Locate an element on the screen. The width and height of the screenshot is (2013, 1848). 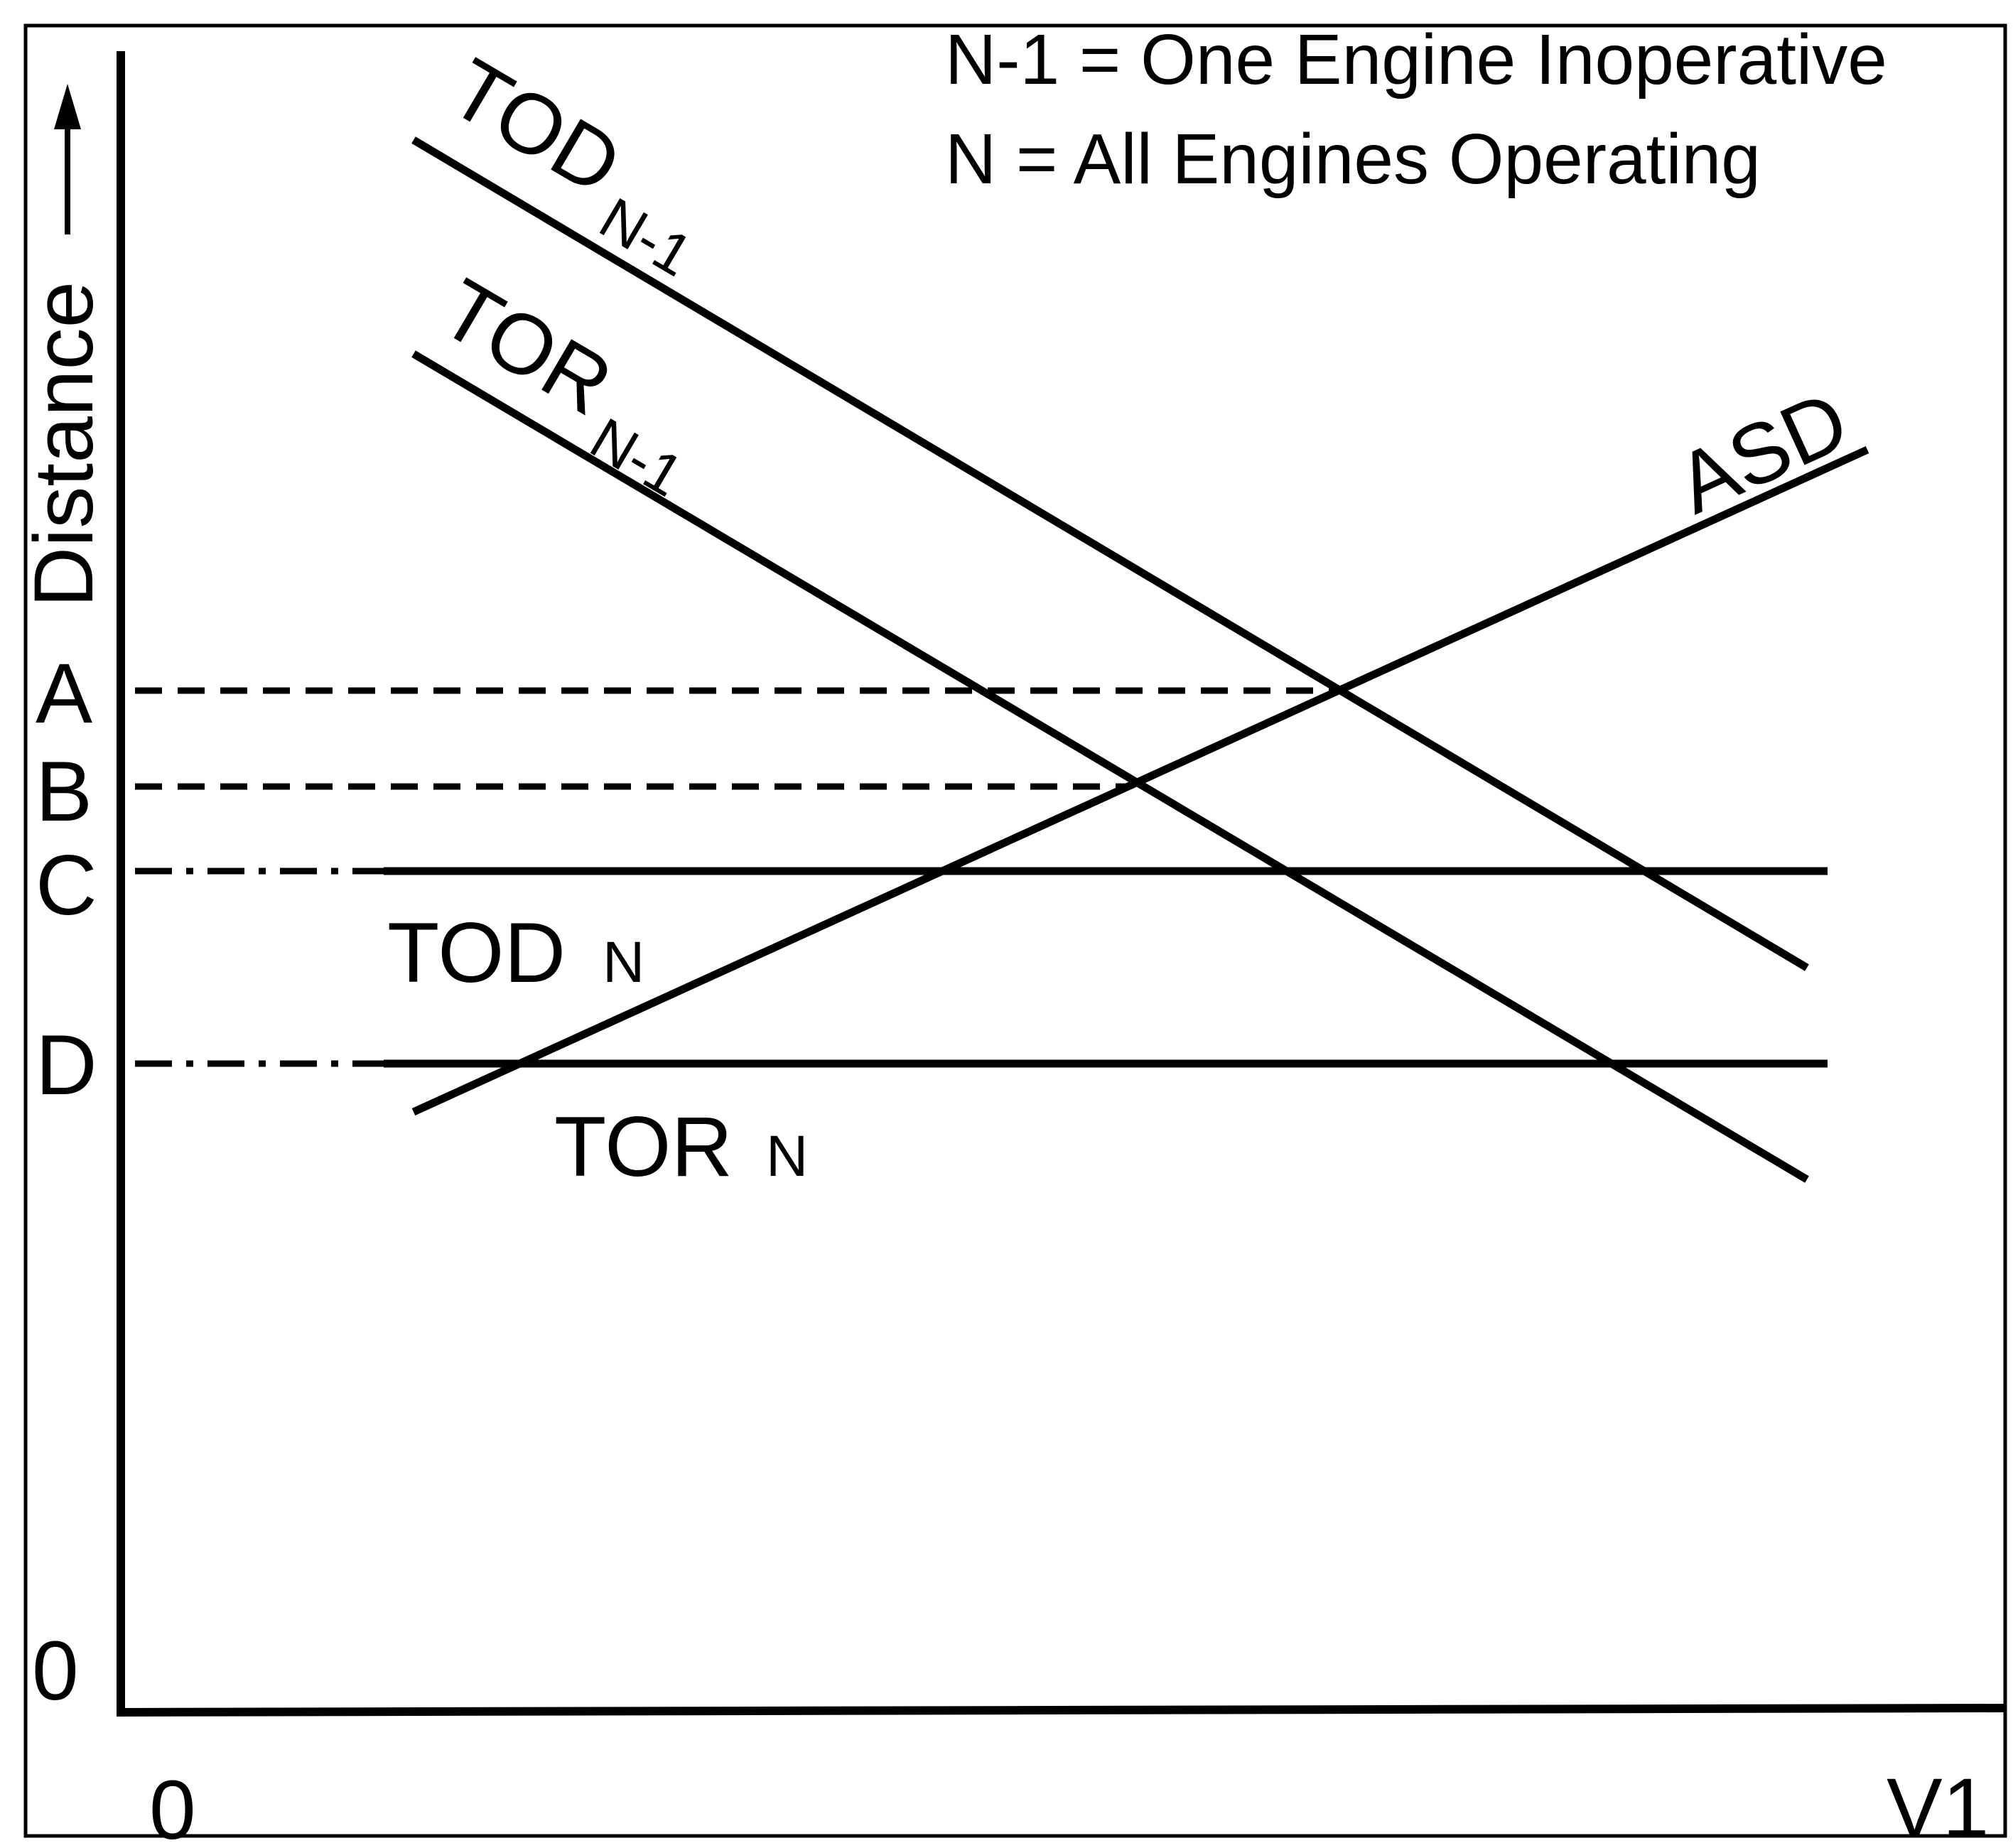
y-origin-label: 0 is located at coordinates (55, 1671).